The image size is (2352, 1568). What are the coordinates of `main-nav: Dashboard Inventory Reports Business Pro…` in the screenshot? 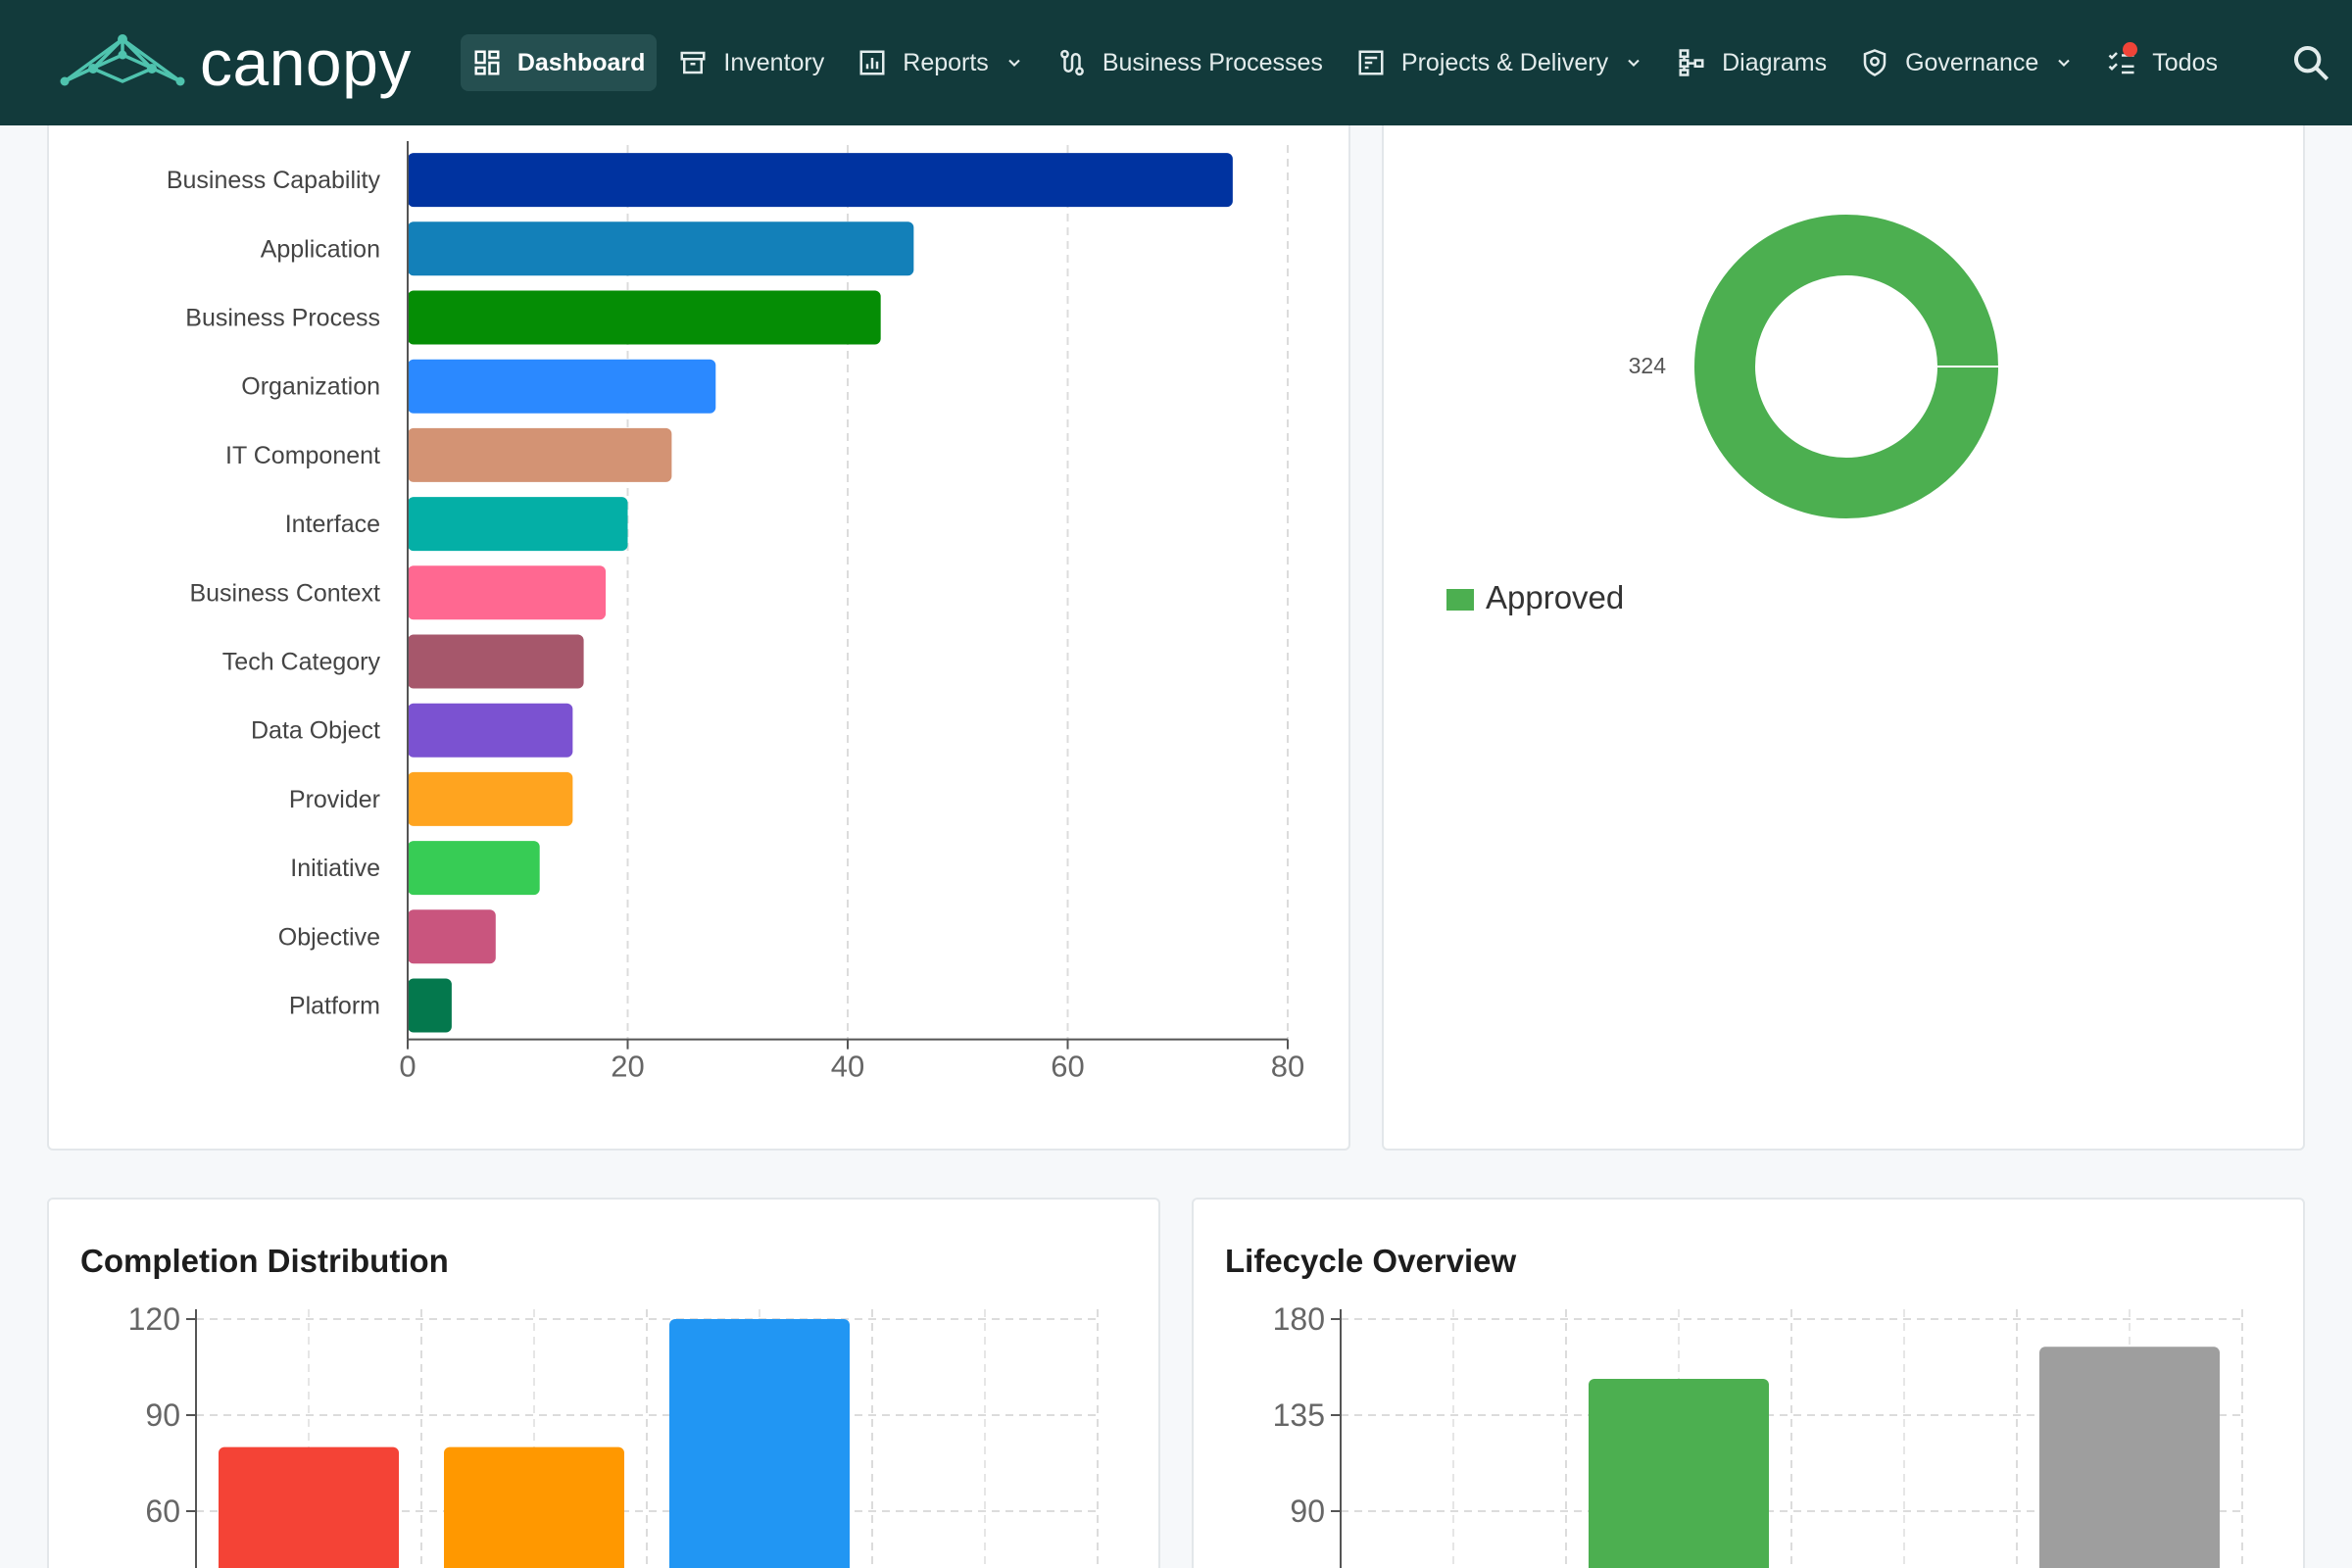 It's located at (1349, 62).